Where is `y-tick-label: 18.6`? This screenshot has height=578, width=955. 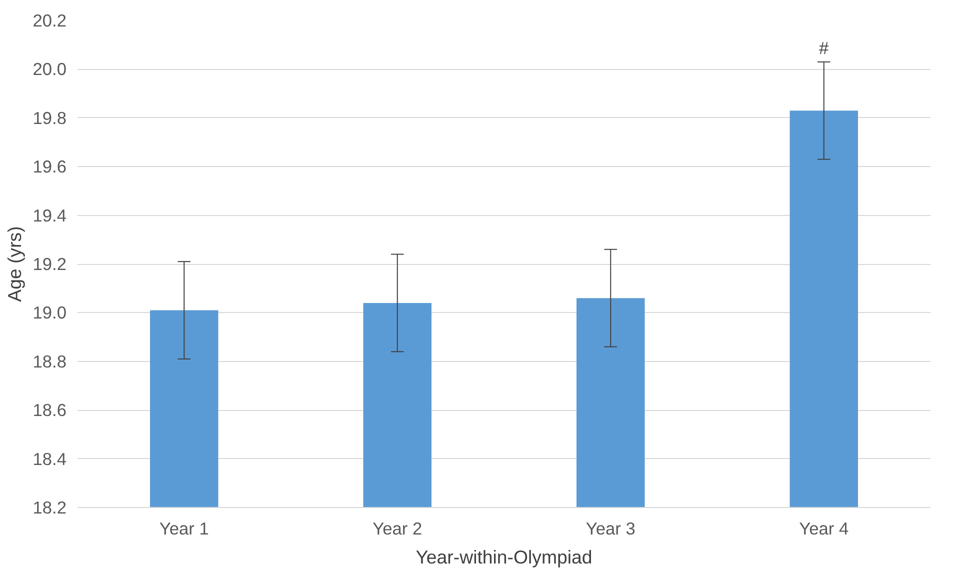 y-tick-label: 18.6 is located at coordinates (49, 410).